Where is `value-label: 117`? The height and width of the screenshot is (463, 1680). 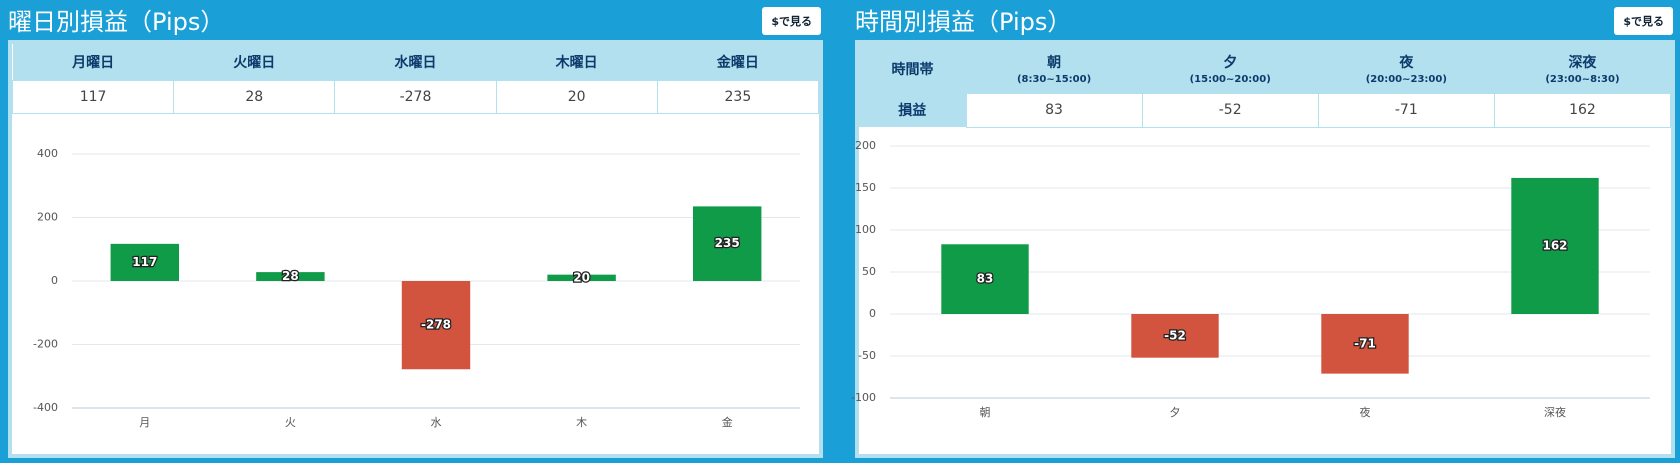
value-label: 117 is located at coordinates (144, 262).